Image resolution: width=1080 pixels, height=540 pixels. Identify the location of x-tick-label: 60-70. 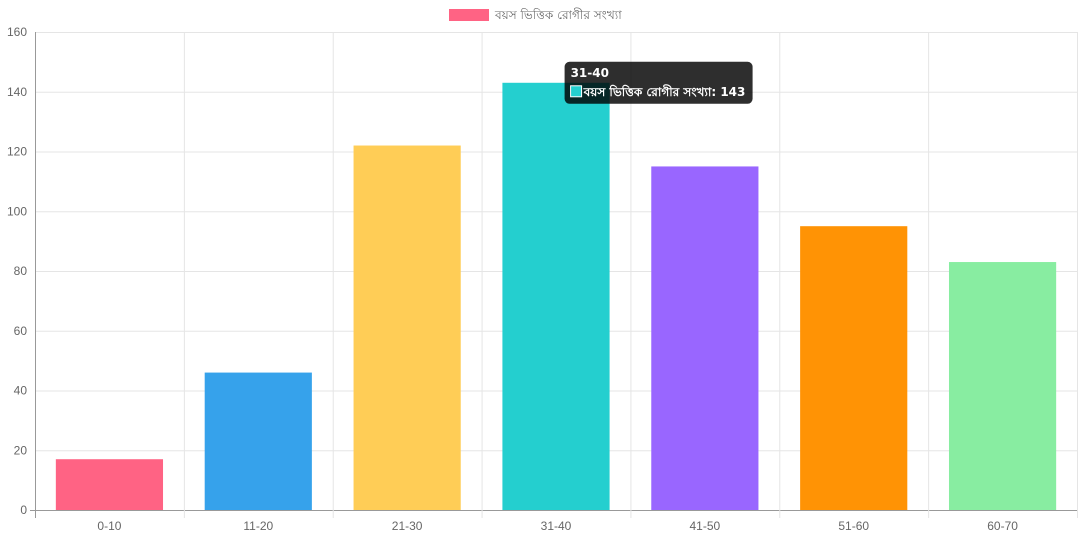
(1002, 526).